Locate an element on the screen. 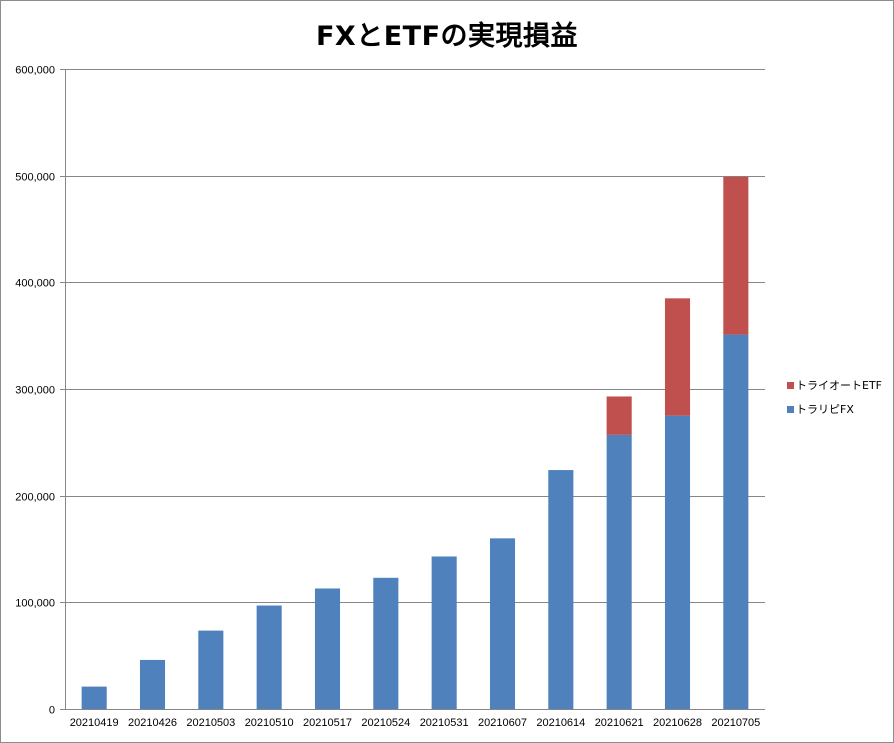  legend-label: トラリピFX is located at coordinates (825, 409).